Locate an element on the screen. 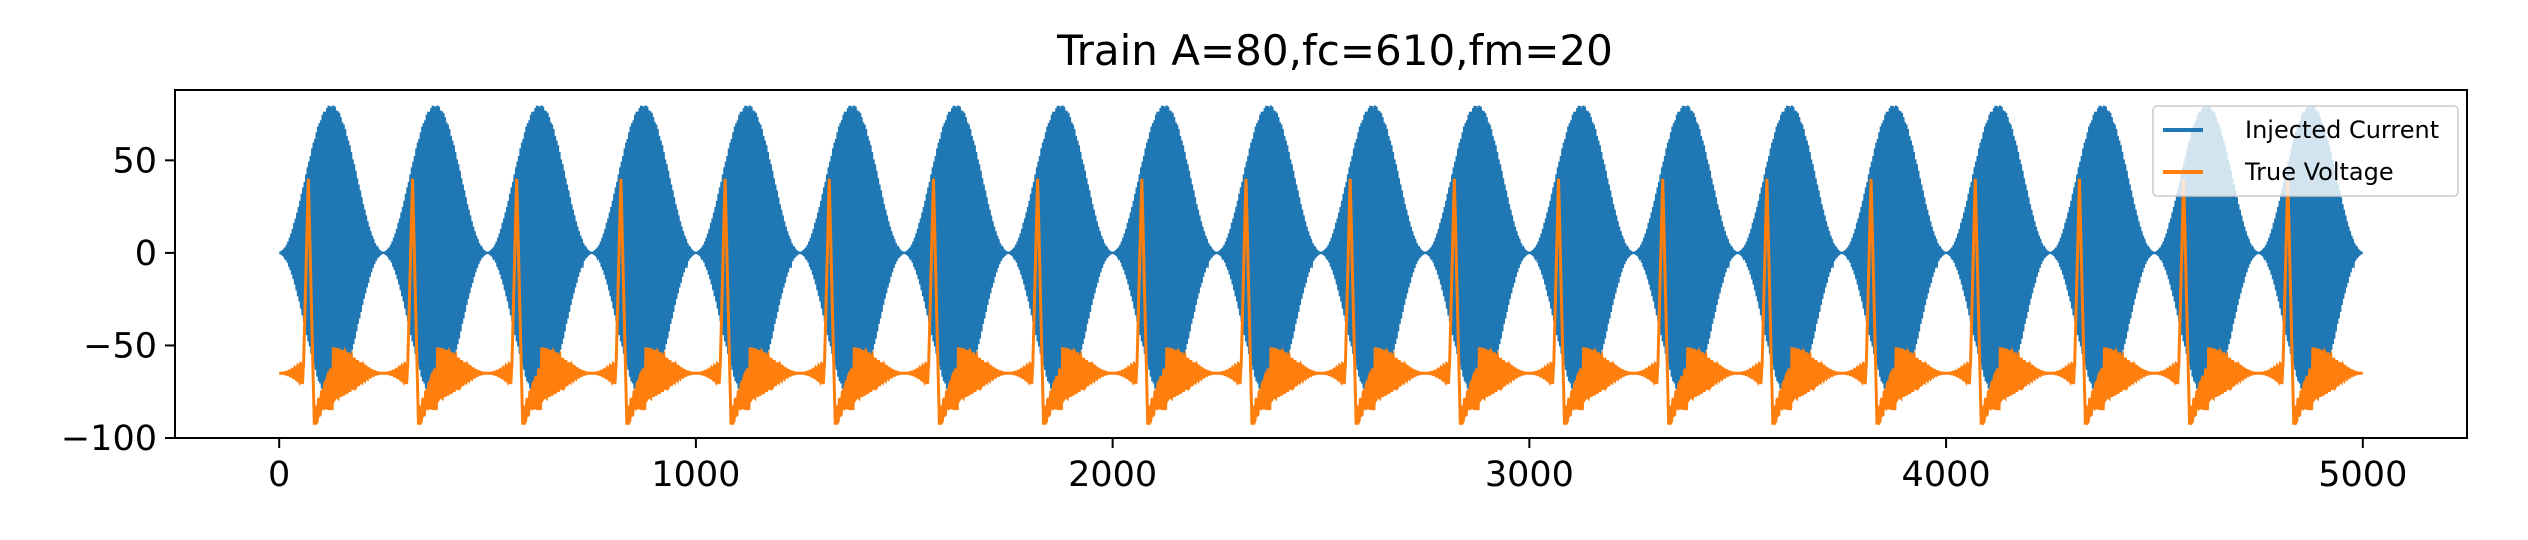  x-tick-label: 2000 is located at coordinates (1112, 475).